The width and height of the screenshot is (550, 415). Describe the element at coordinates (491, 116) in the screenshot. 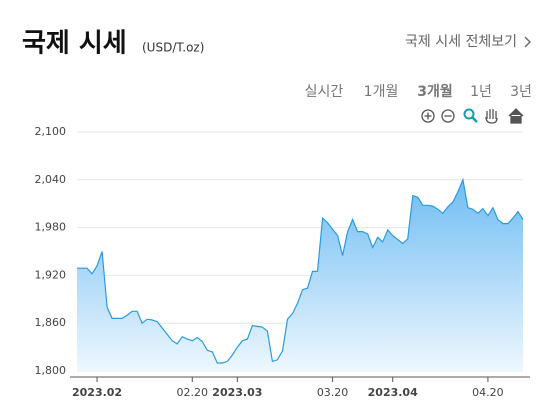

I see `pan` at that location.